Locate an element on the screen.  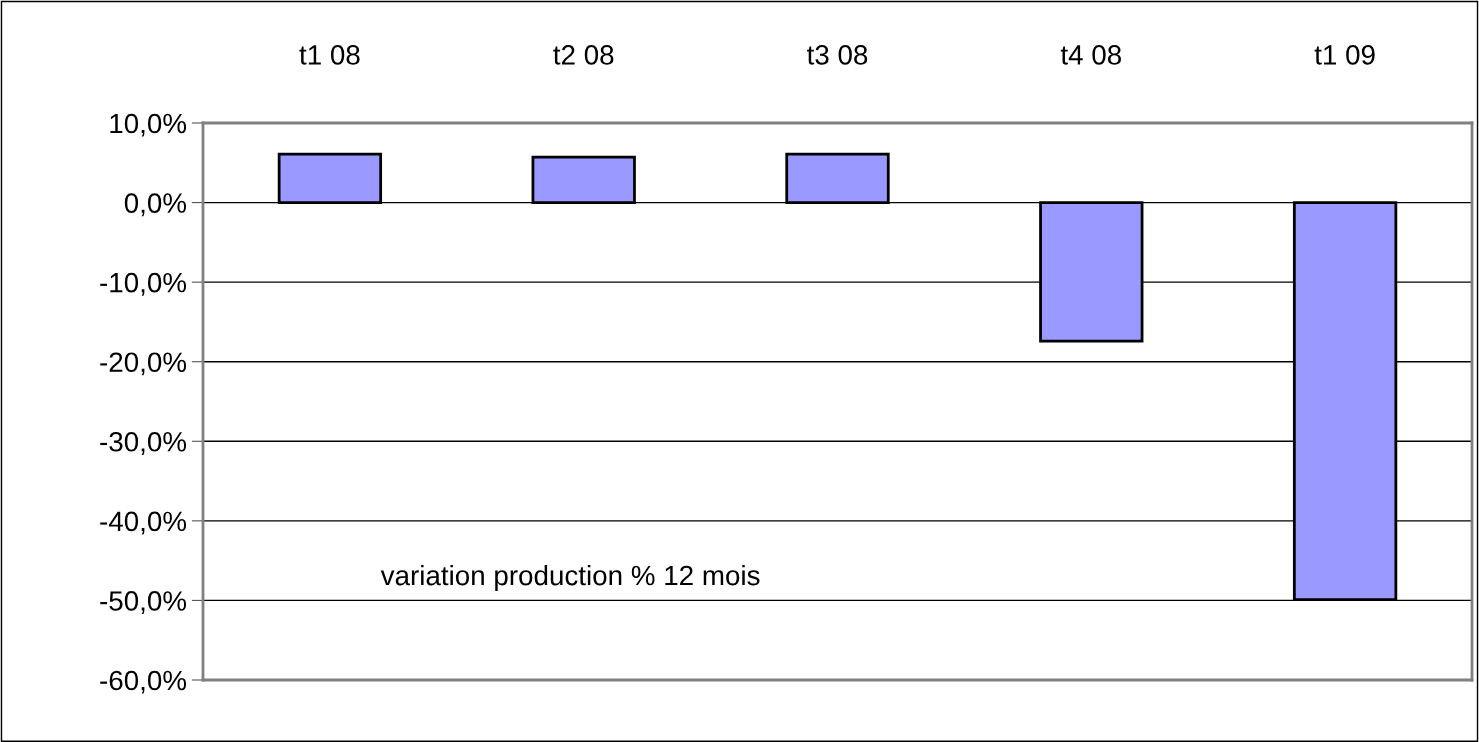
x-tick-label: t3 08 is located at coordinates (837, 55).